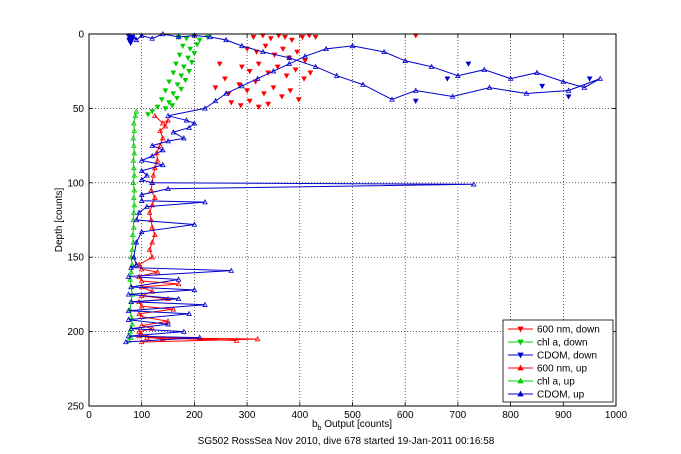 The height and width of the screenshot is (454, 681). Describe the element at coordinates (356, 424) in the screenshot. I see `x-axis-label-rest: Output [counts]` at that location.